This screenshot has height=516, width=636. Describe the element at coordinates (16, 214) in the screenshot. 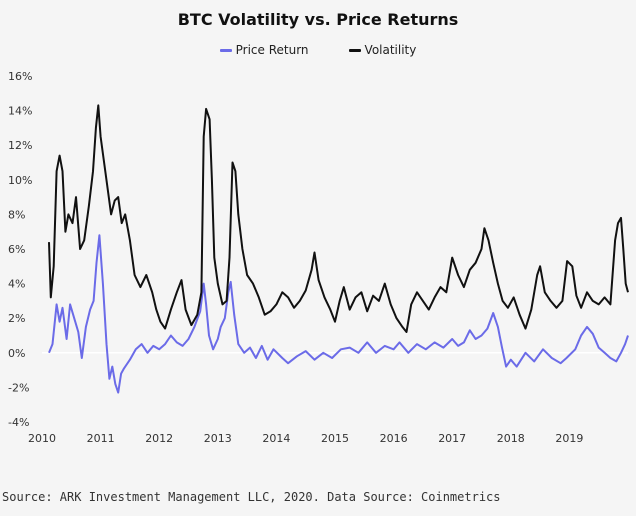

I see `y-tick-label: 8%` at that location.